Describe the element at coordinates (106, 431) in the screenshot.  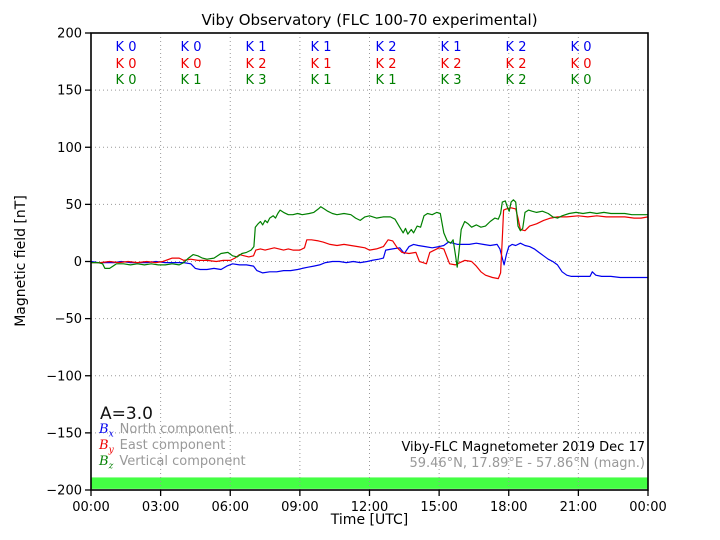
I see `bx-symbol: Bx` at that location.